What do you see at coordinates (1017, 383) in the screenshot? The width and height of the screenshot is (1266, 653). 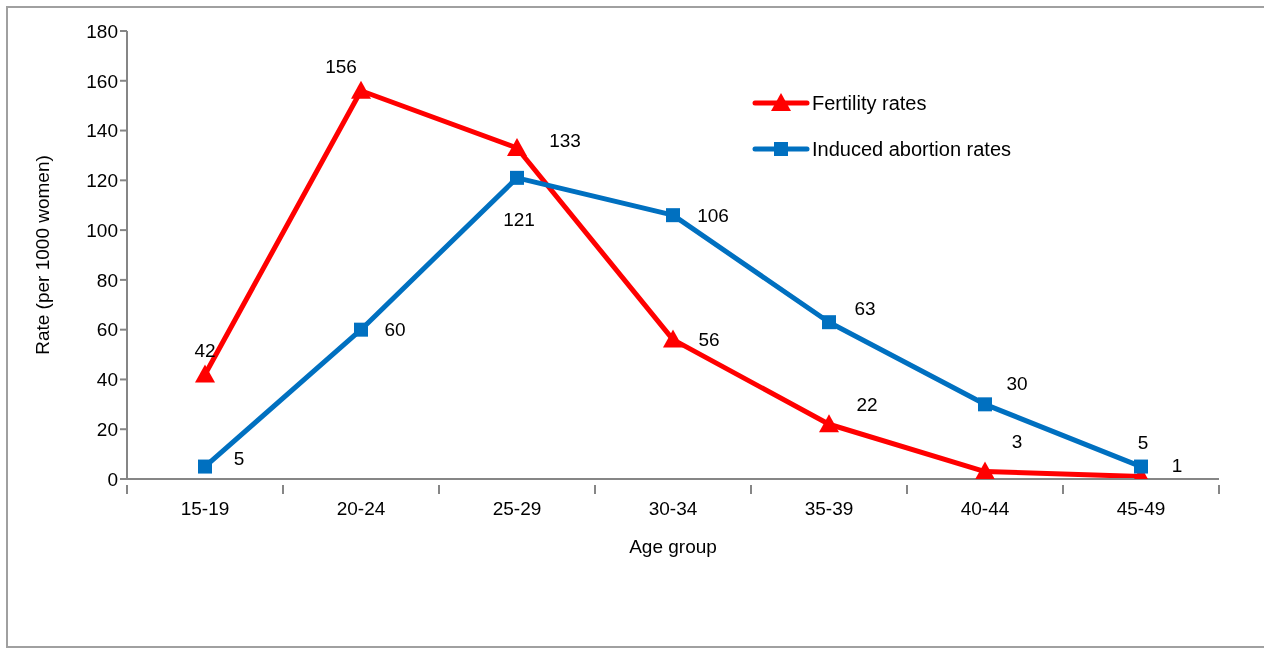 I see `data-label: 30` at bounding box center [1017, 383].